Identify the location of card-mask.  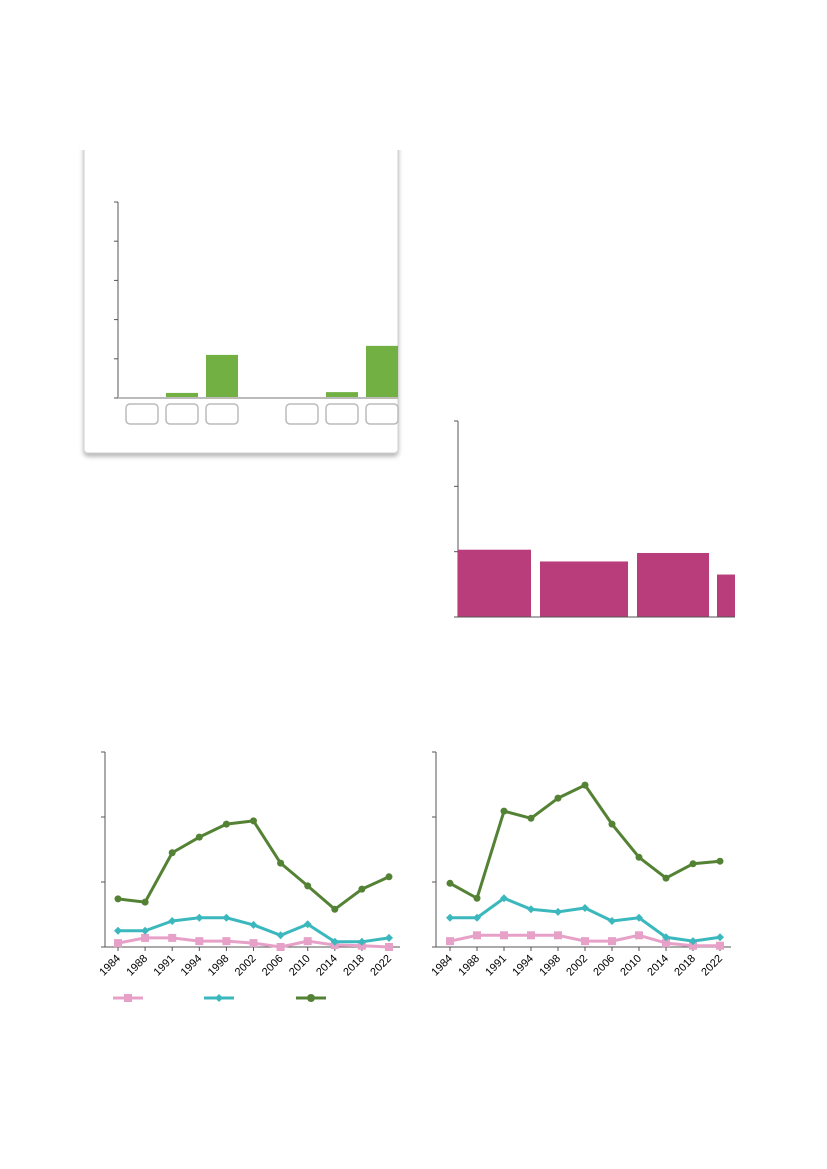
(242, 140).